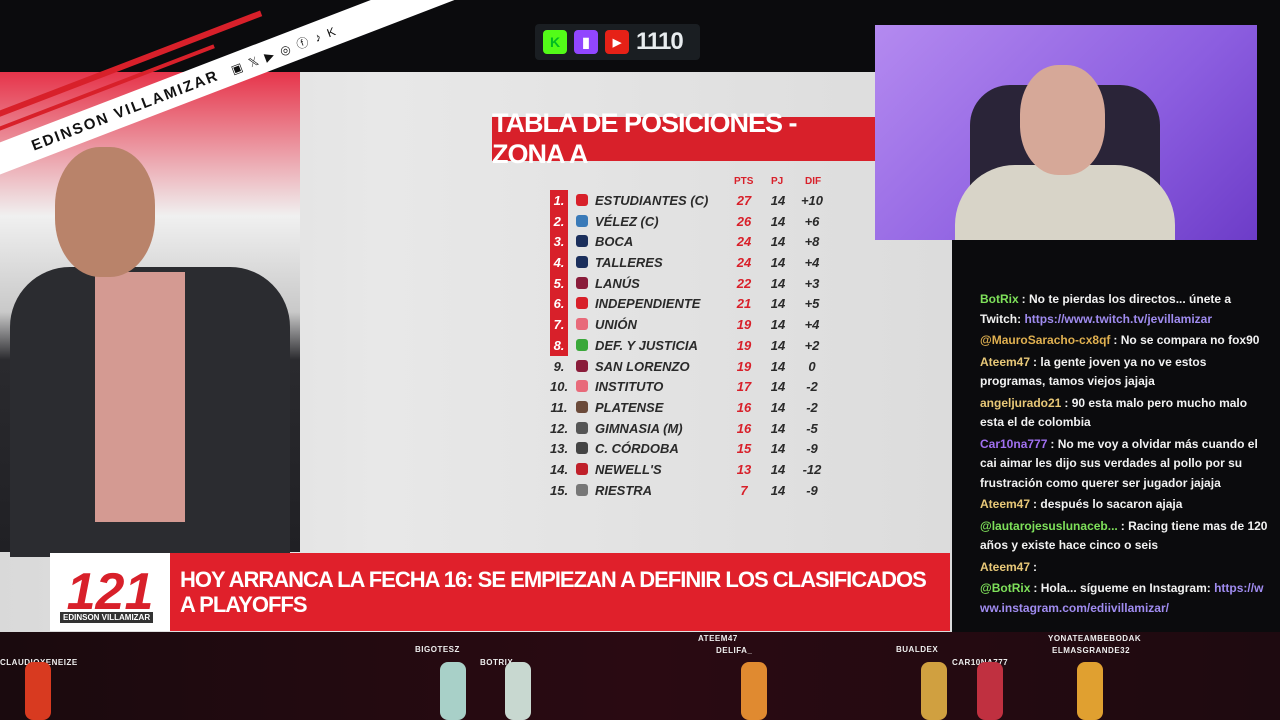 The height and width of the screenshot is (720, 1280). What do you see at coordinates (642, 366) in the screenshot?
I see `team-name: SAN LORENZO` at bounding box center [642, 366].